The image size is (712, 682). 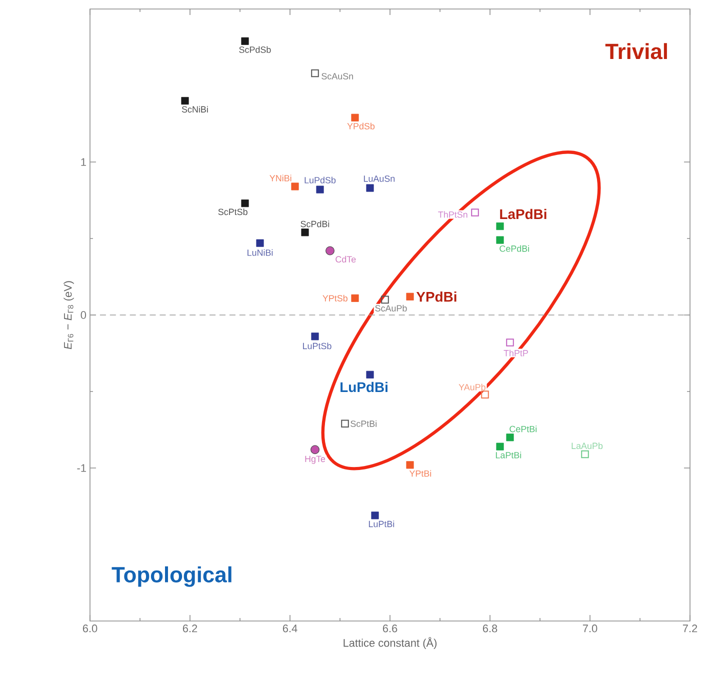 I want to click on x-tick-label: 6.2, so click(x=190, y=628).